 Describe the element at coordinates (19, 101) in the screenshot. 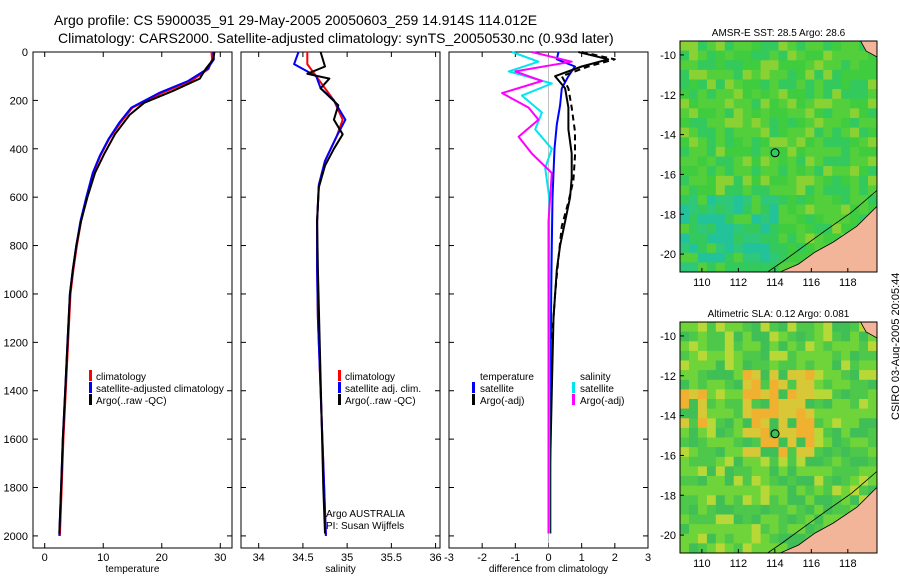

I see `temperature-ytick-label: 200` at that location.